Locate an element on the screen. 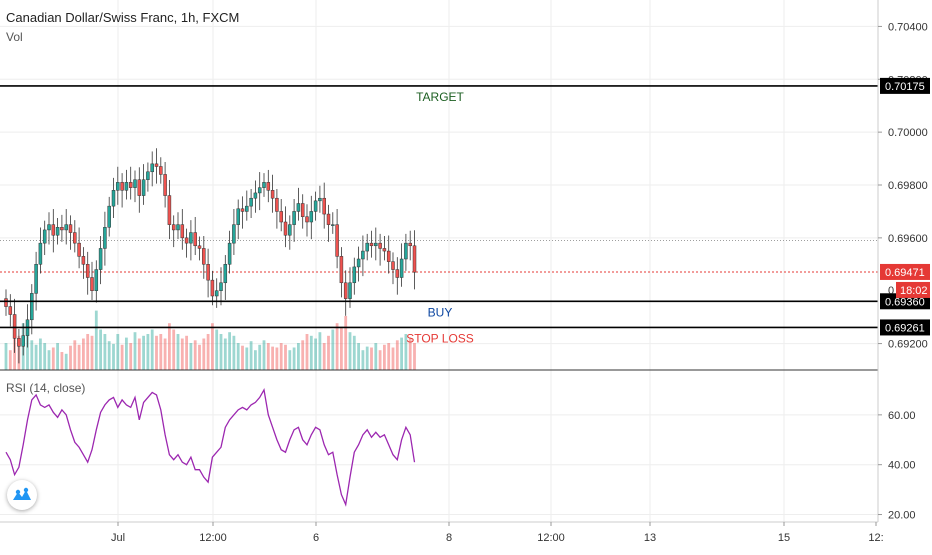  tradingview-logo-icon is located at coordinates (22, 495).